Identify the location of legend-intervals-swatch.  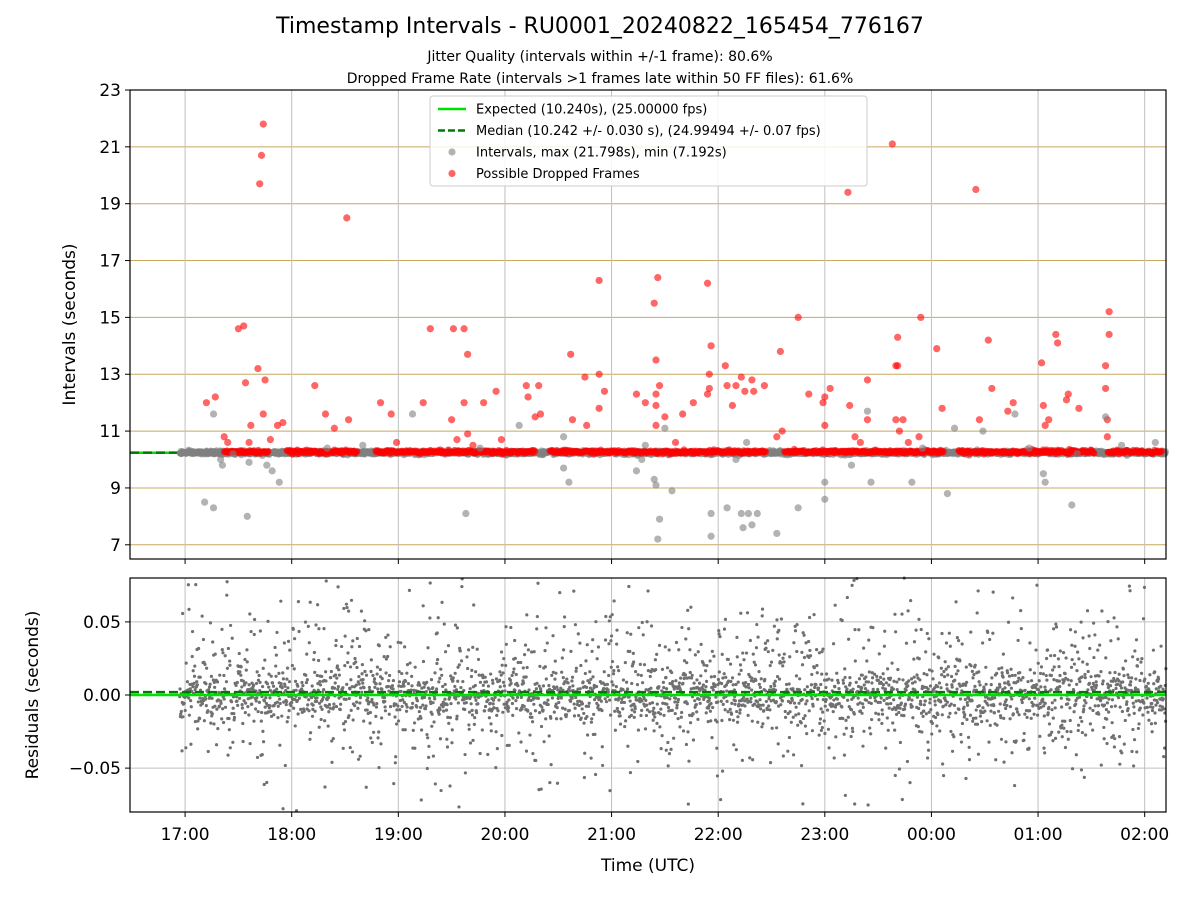
(452, 152).